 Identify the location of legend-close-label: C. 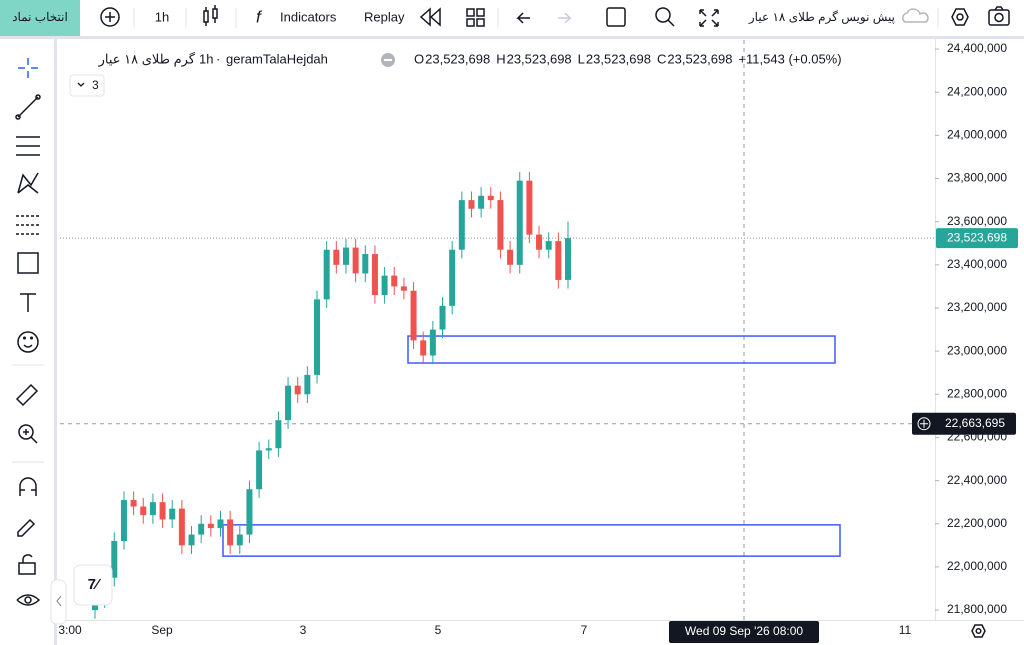
(661, 58).